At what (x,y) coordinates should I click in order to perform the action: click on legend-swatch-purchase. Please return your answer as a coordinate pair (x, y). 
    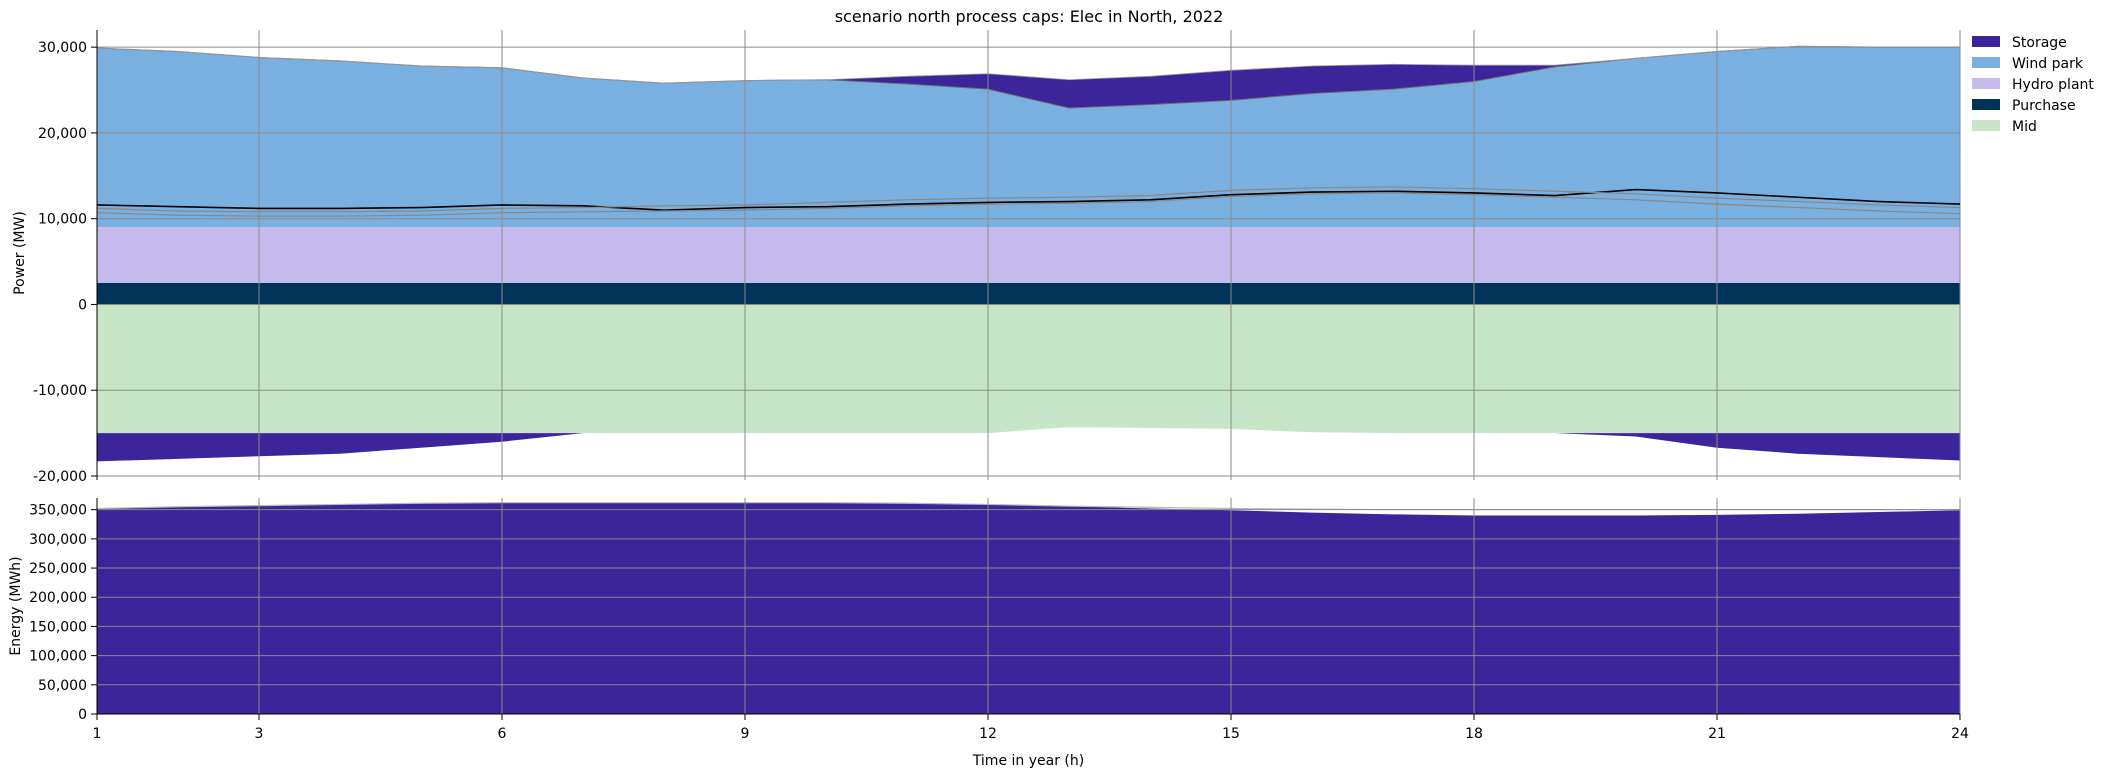
    Looking at the image, I should click on (1986, 104).